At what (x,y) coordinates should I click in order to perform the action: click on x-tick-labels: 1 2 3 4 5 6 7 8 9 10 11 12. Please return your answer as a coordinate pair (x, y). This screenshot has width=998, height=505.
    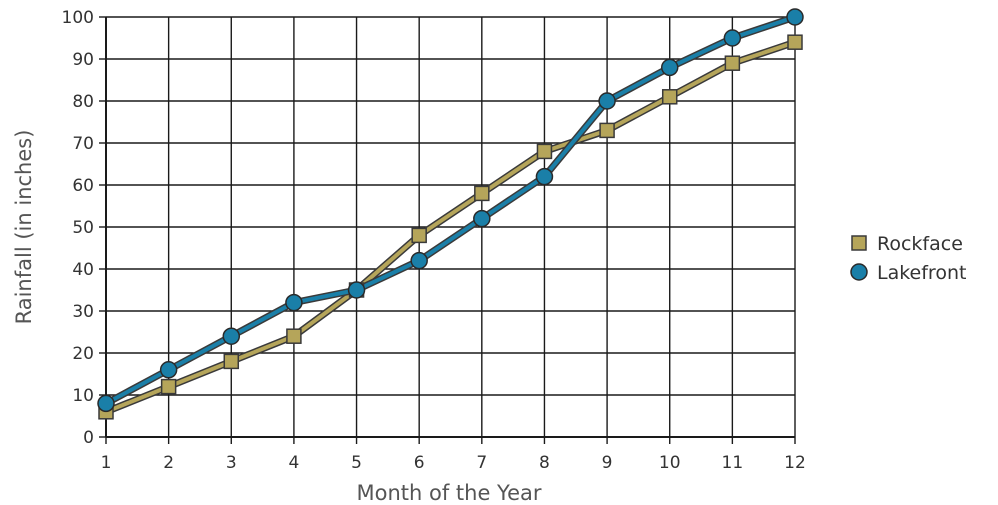
    Looking at the image, I should click on (453, 463).